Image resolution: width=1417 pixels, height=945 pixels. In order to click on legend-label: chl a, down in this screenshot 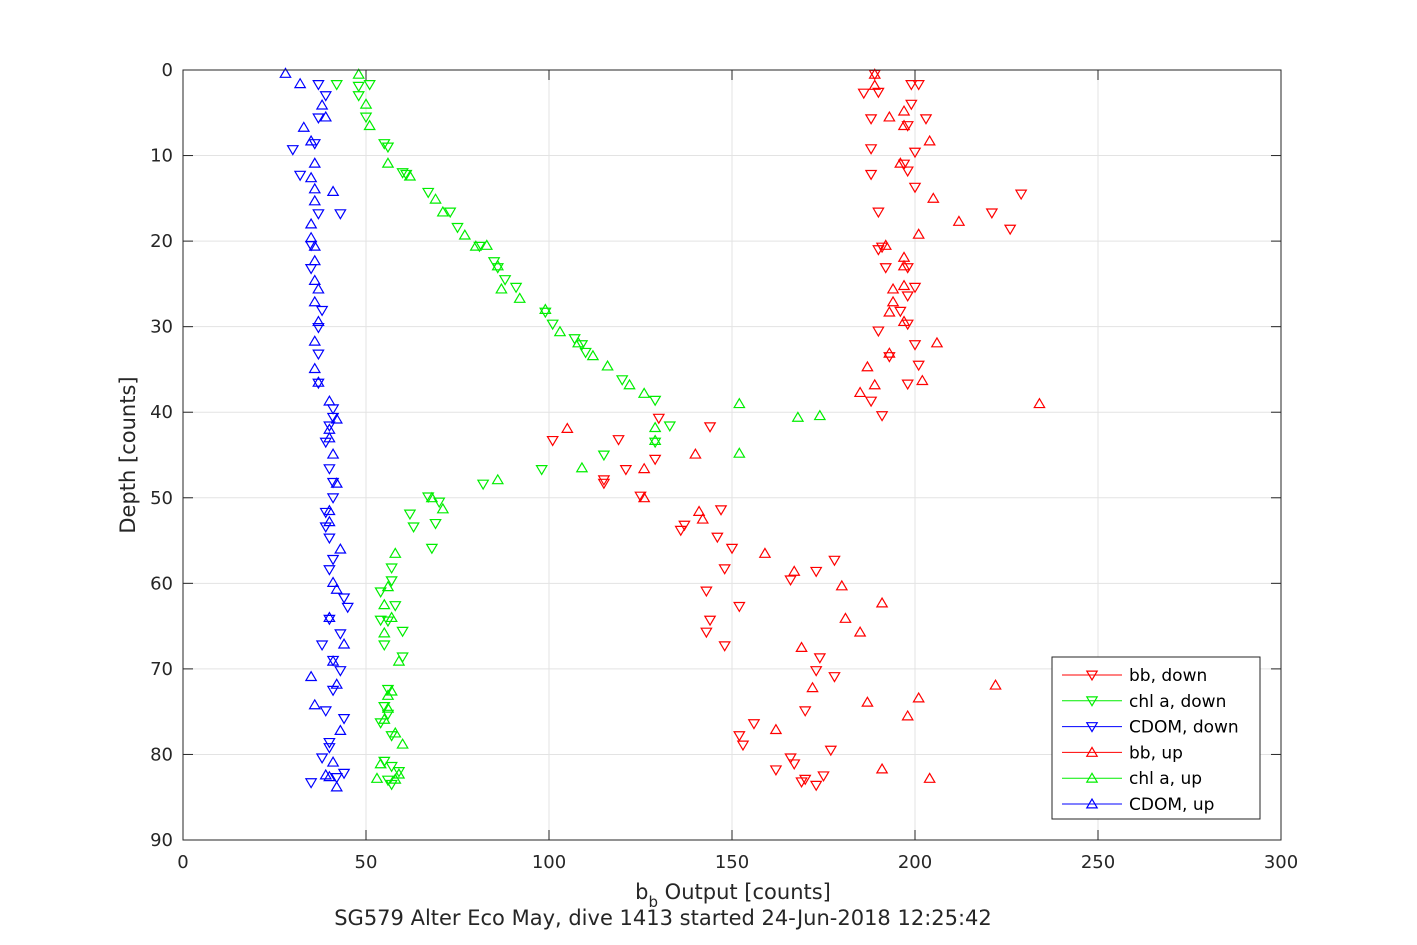, I will do `click(1177, 702)`.